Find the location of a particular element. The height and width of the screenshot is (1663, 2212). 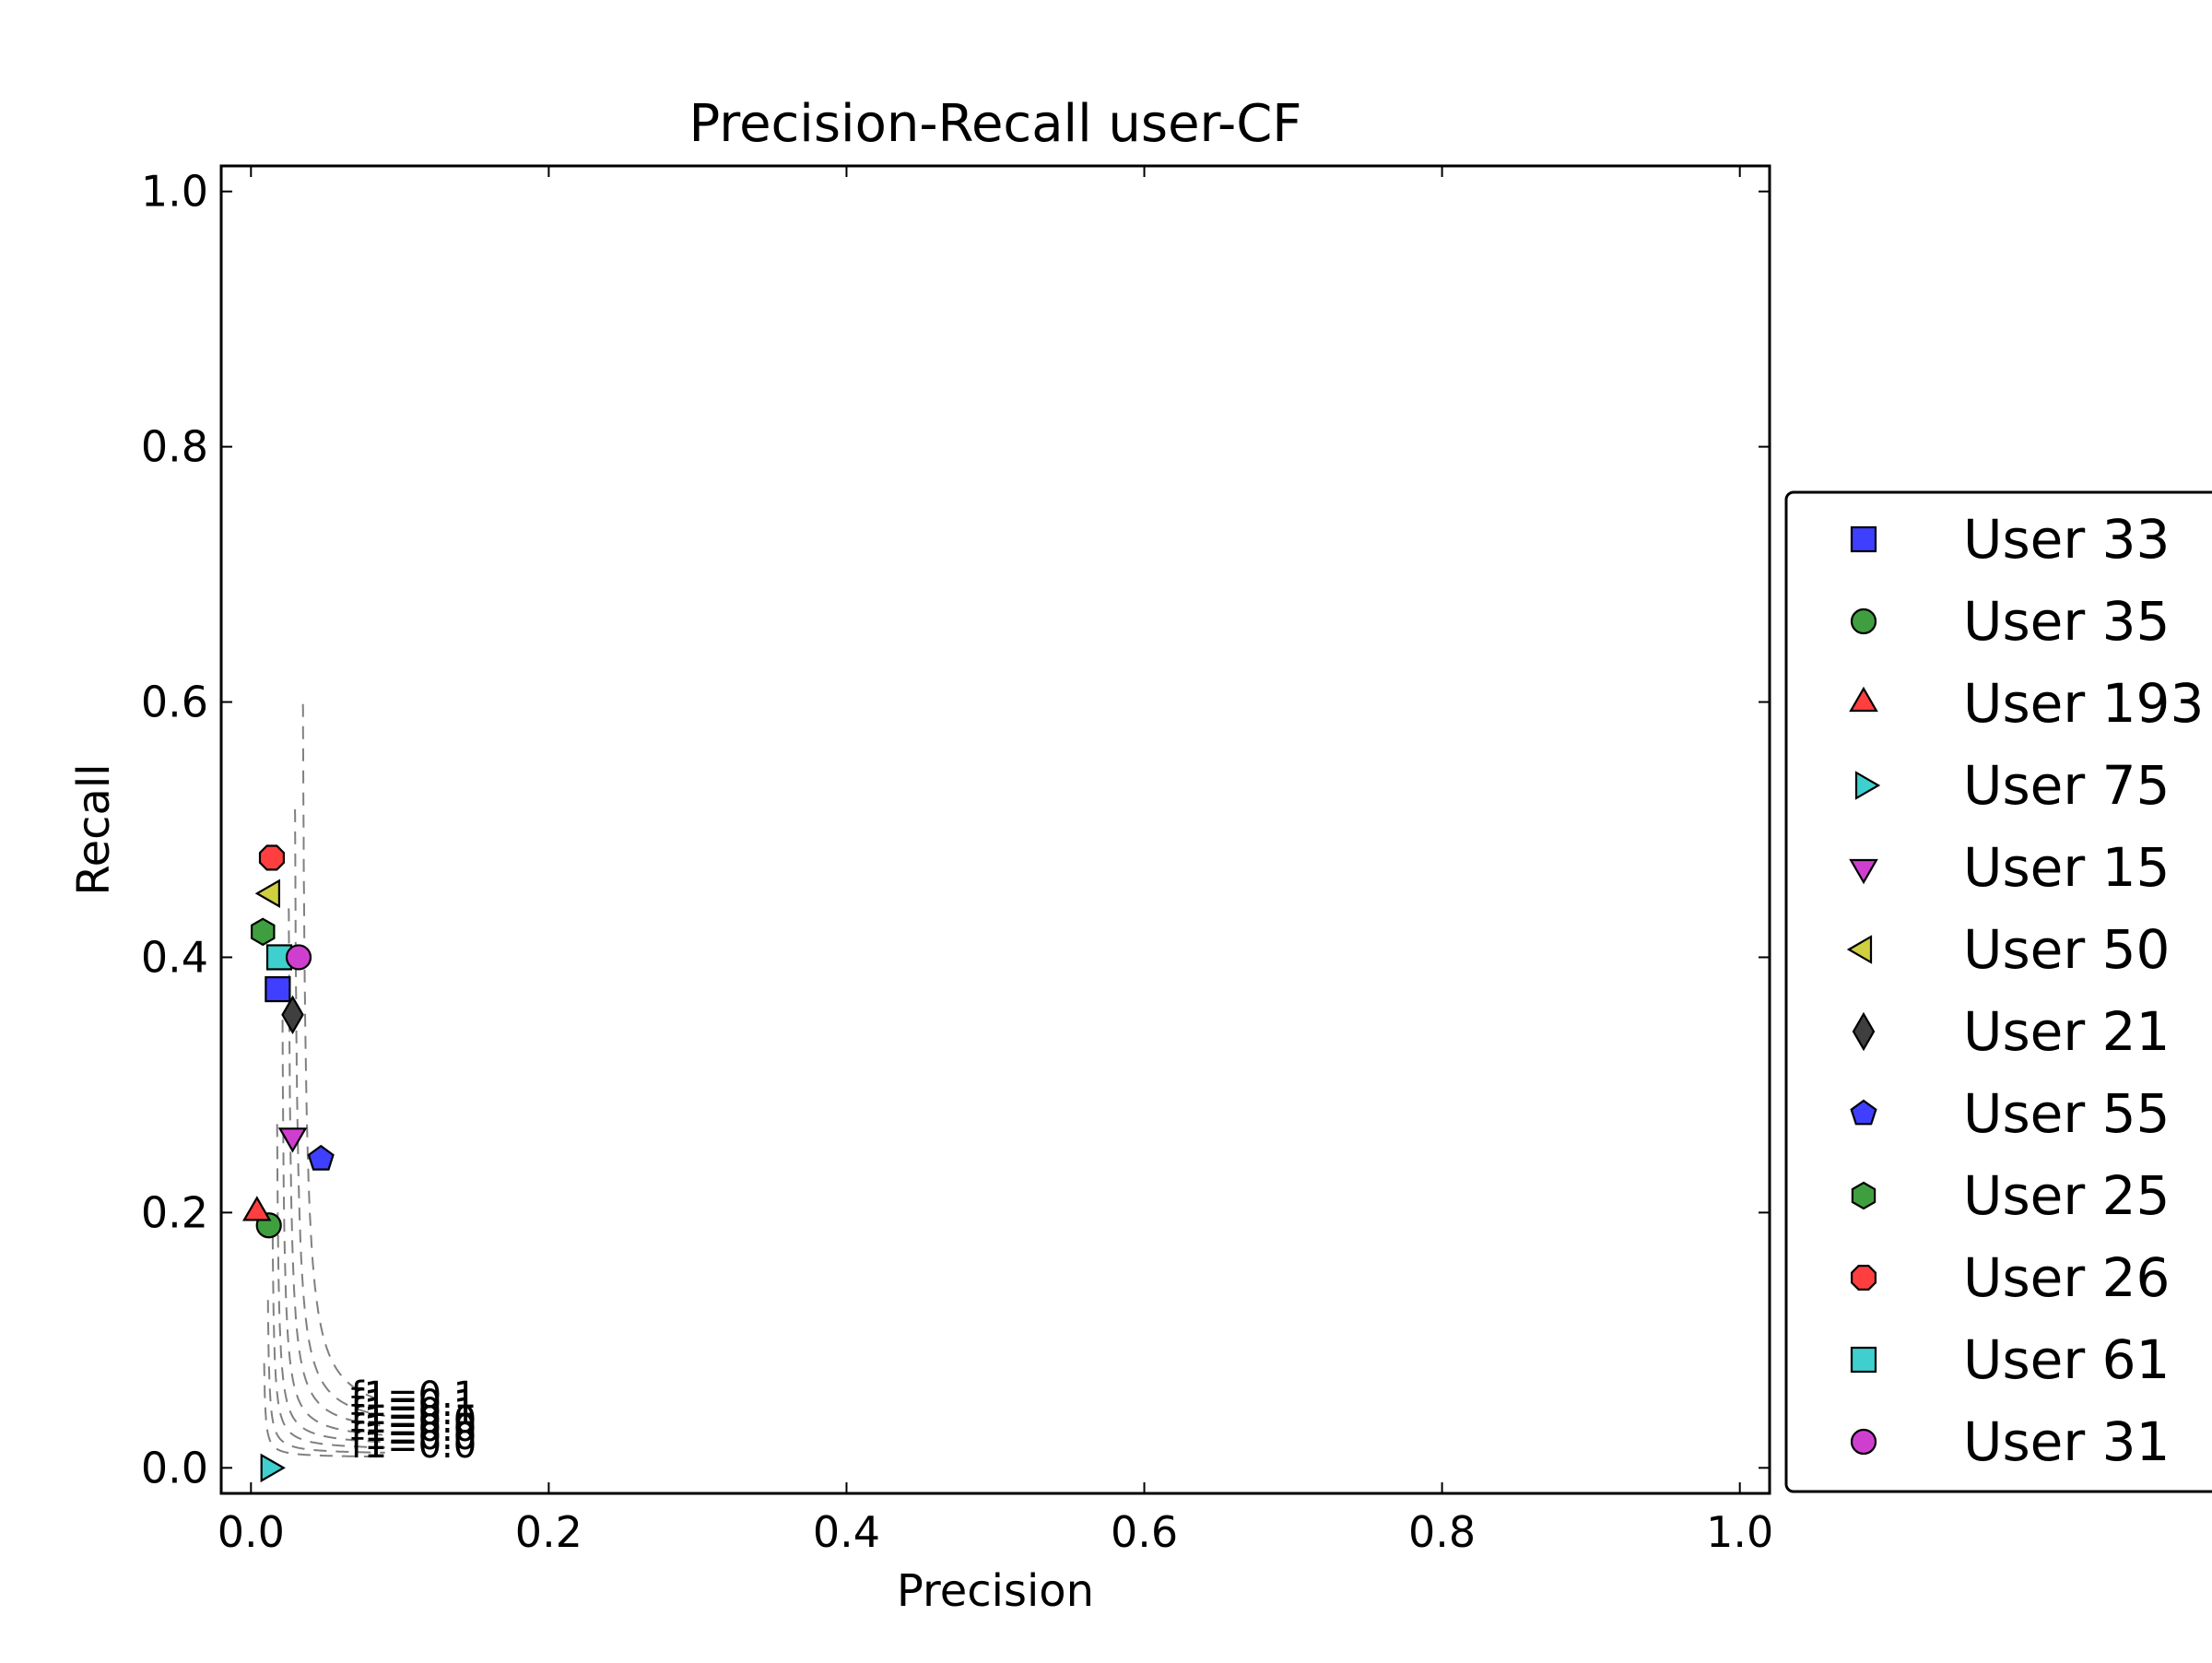

y-tick-label: 0.6 is located at coordinates (174, 702).